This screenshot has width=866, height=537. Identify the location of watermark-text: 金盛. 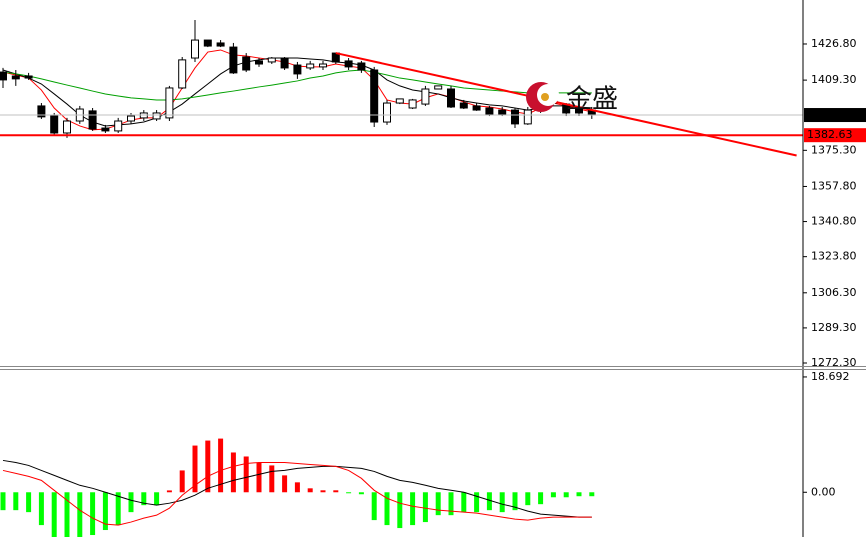
(592, 100).